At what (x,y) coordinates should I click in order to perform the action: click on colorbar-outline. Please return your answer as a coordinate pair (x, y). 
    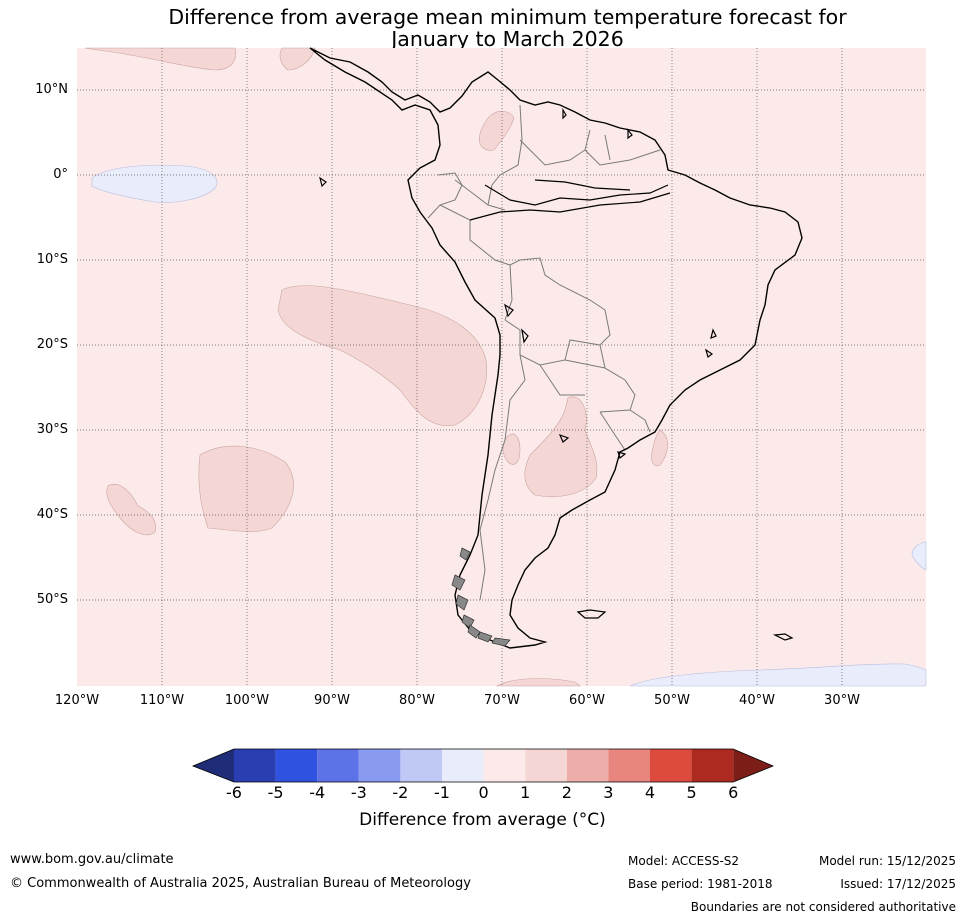
    Looking at the image, I should click on (483, 765).